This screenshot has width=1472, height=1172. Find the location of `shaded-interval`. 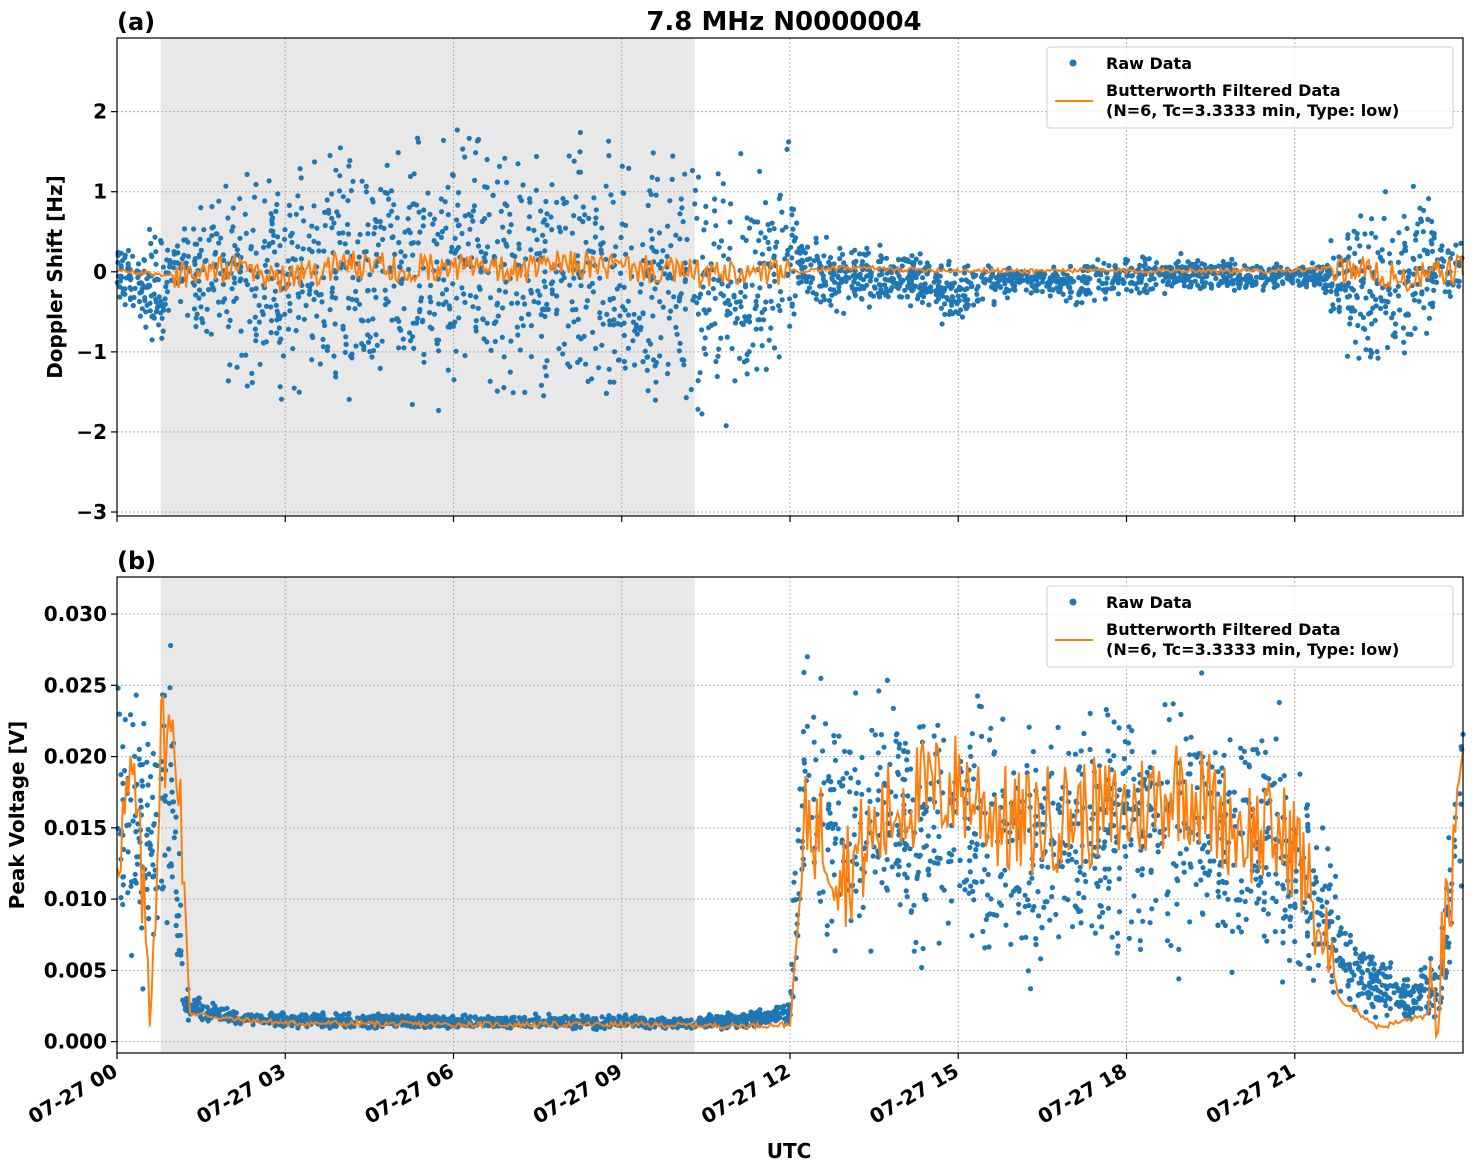

shaded-interval is located at coordinates (427, 815).